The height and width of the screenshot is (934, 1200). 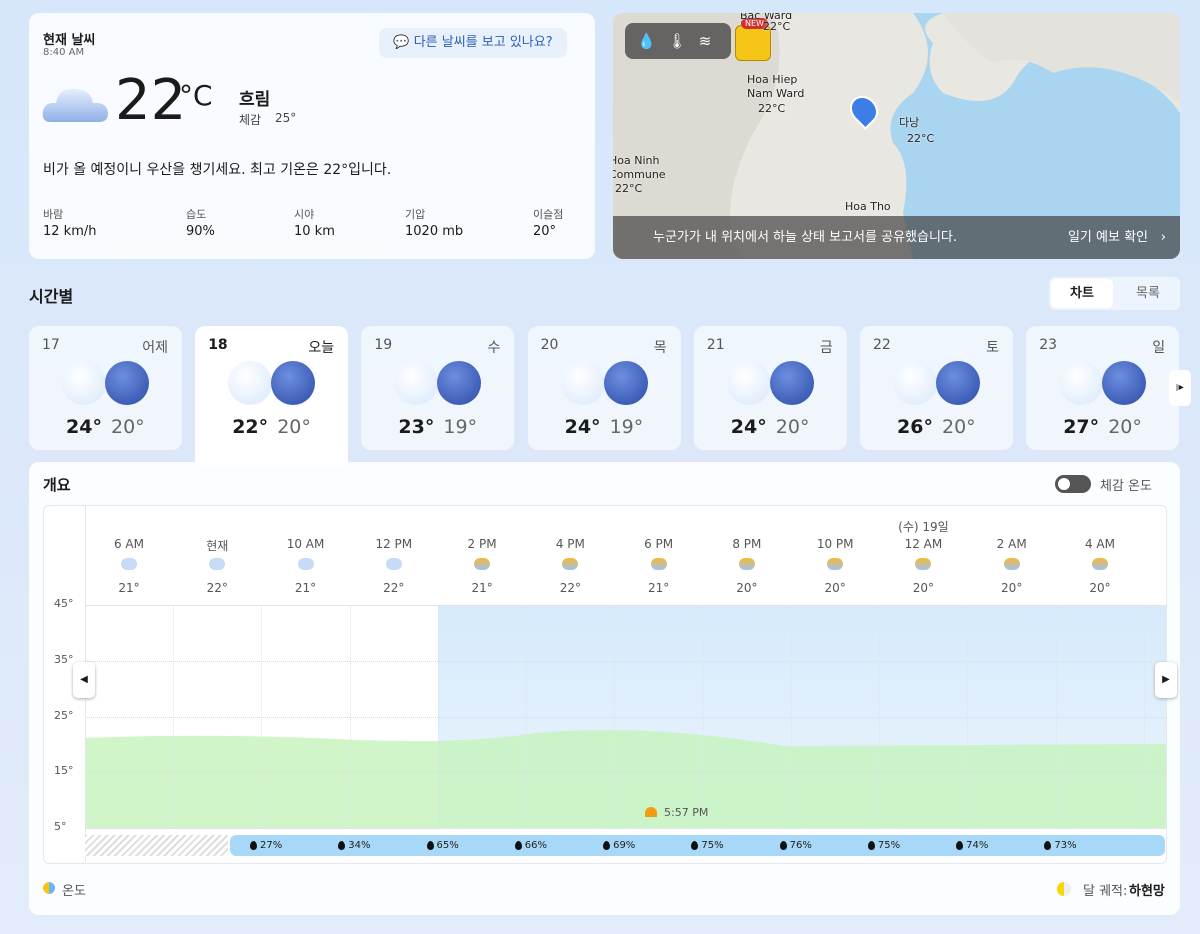 I want to click on view-toggle: 차트 목록, so click(x=1114, y=293).